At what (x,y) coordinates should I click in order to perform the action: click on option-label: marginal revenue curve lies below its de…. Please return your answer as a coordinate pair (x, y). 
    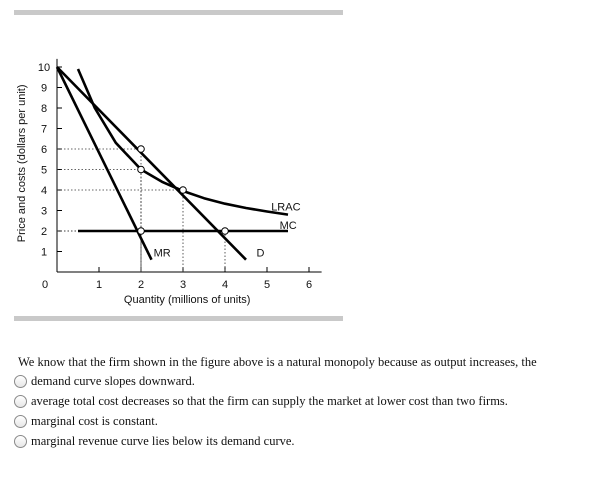
    Looking at the image, I should click on (163, 441).